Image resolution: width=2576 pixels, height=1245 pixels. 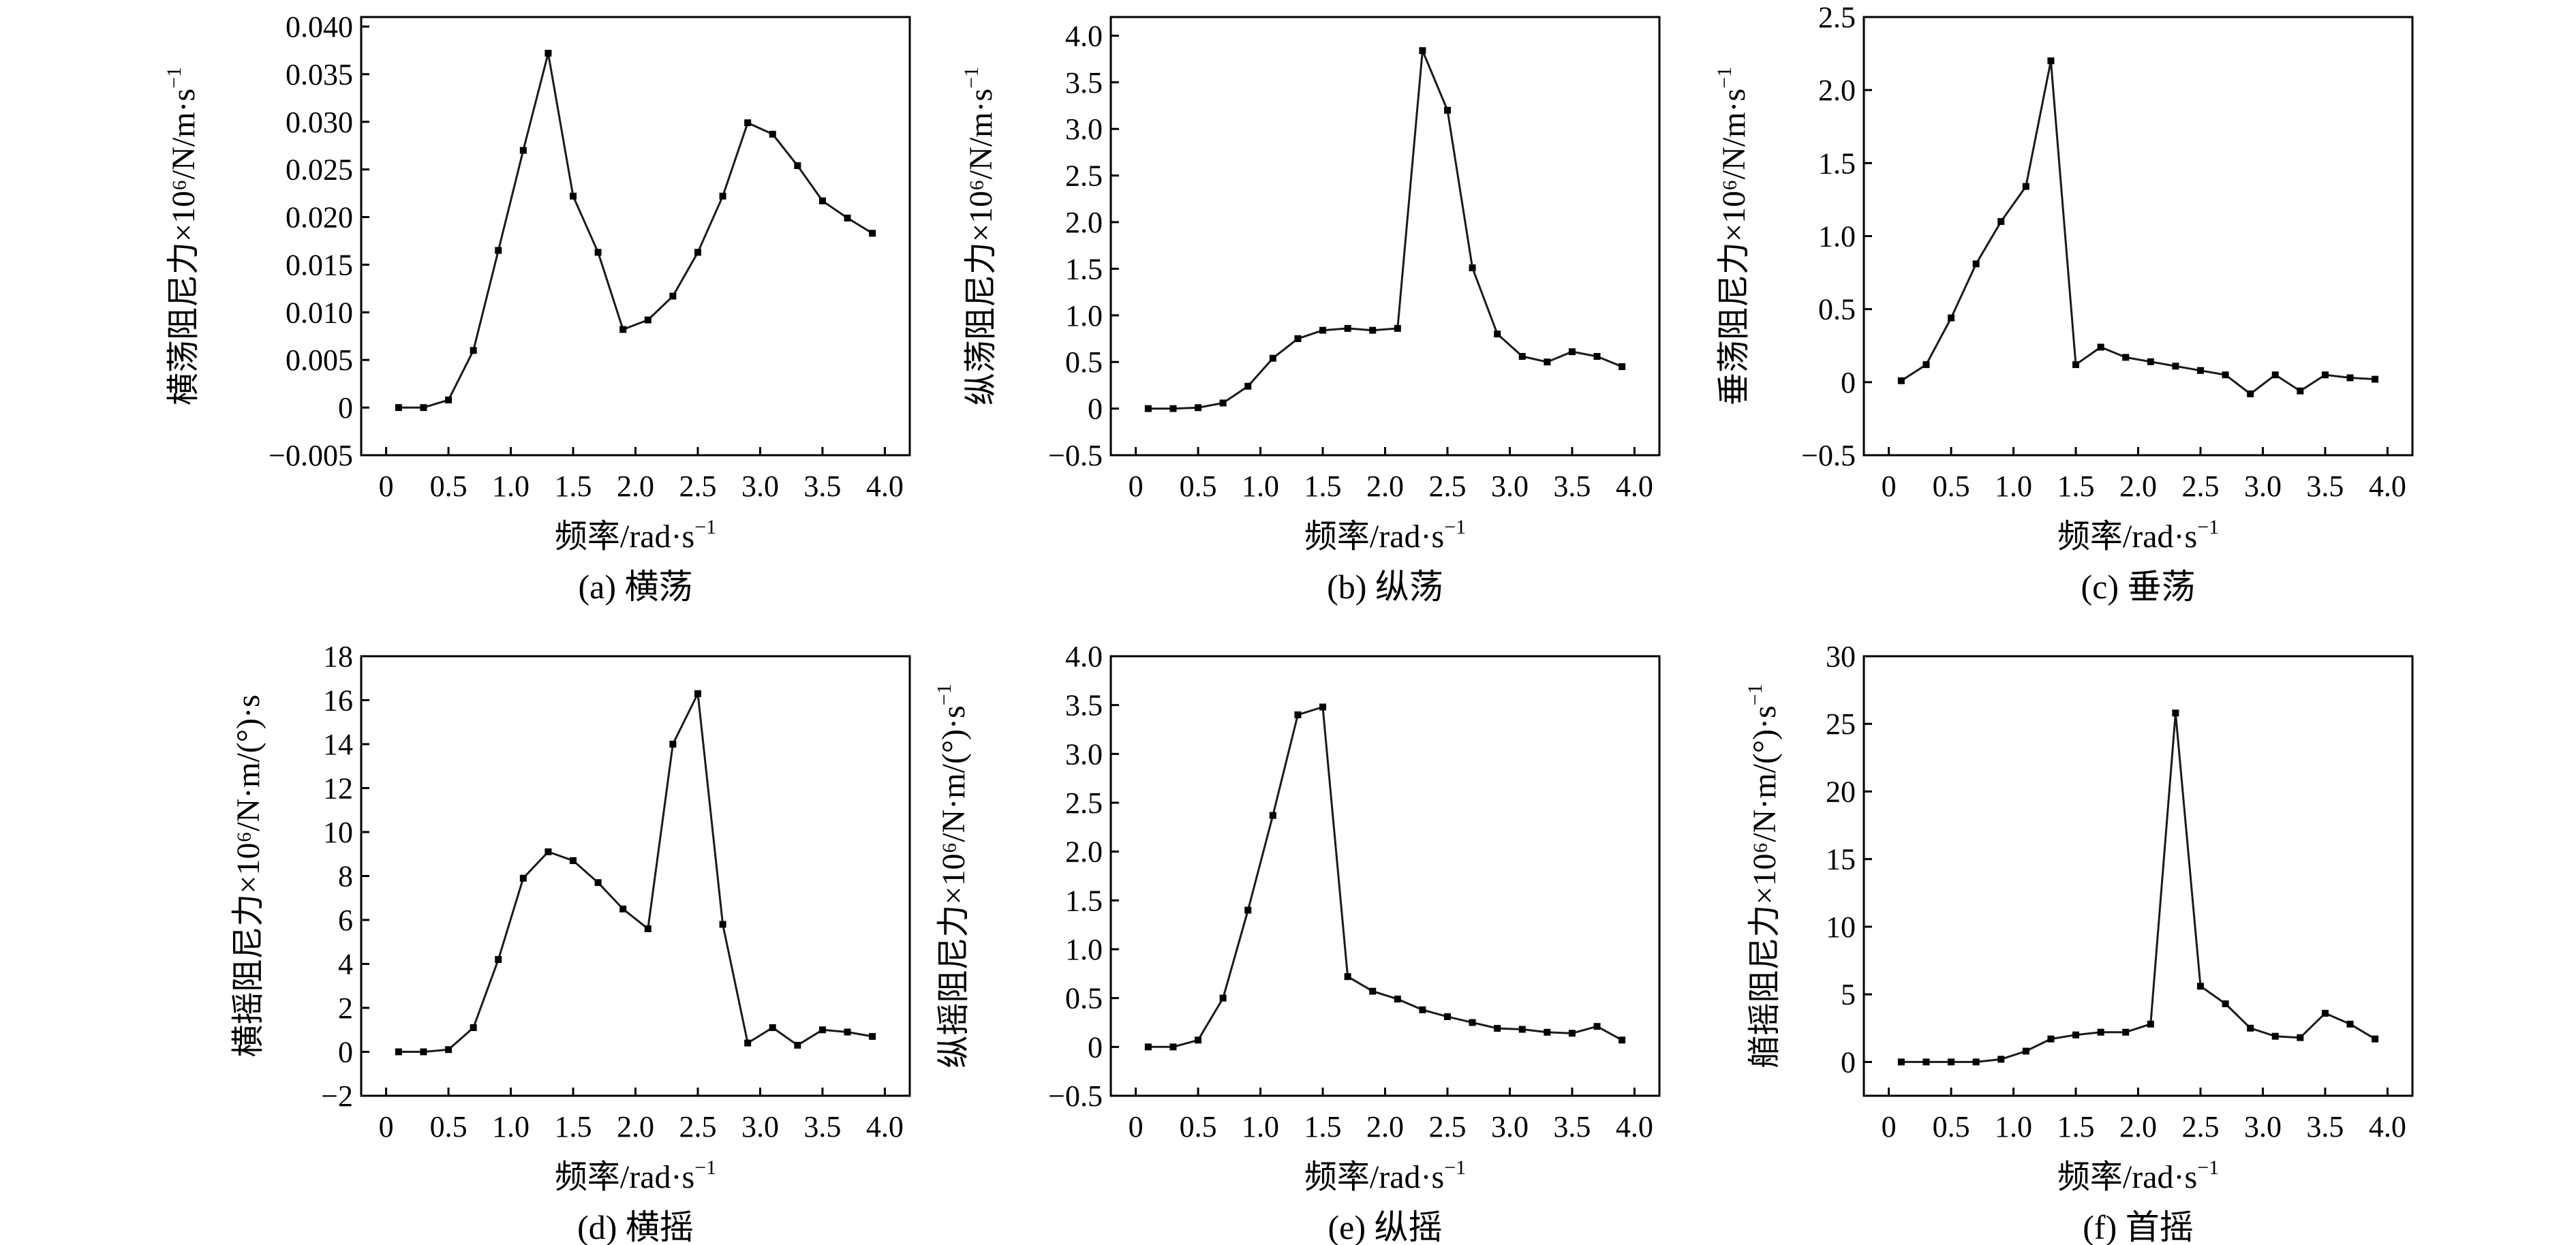 What do you see at coordinates (319, 74) in the screenshot?
I see `y-tick-label: 0.035` at bounding box center [319, 74].